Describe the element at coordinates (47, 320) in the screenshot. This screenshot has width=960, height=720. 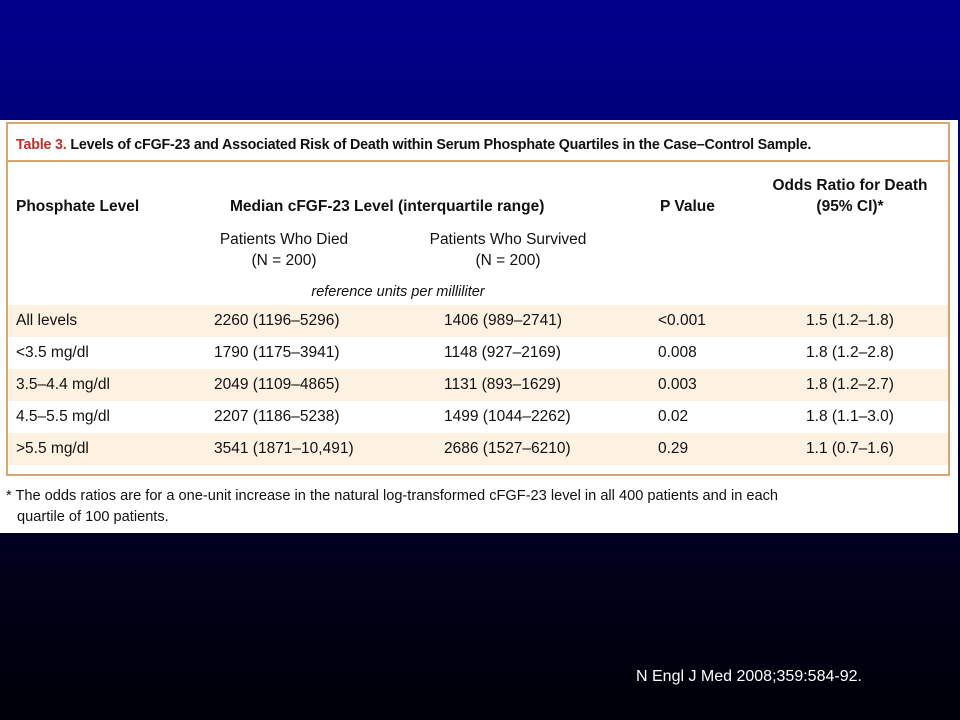
I see `cell: All levels` at that location.